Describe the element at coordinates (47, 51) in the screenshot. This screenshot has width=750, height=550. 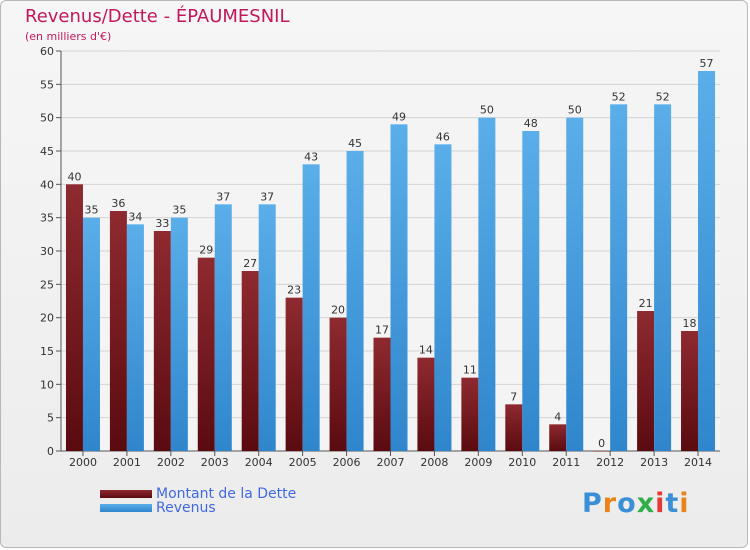
I see `y-tick-label: 60` at that location.